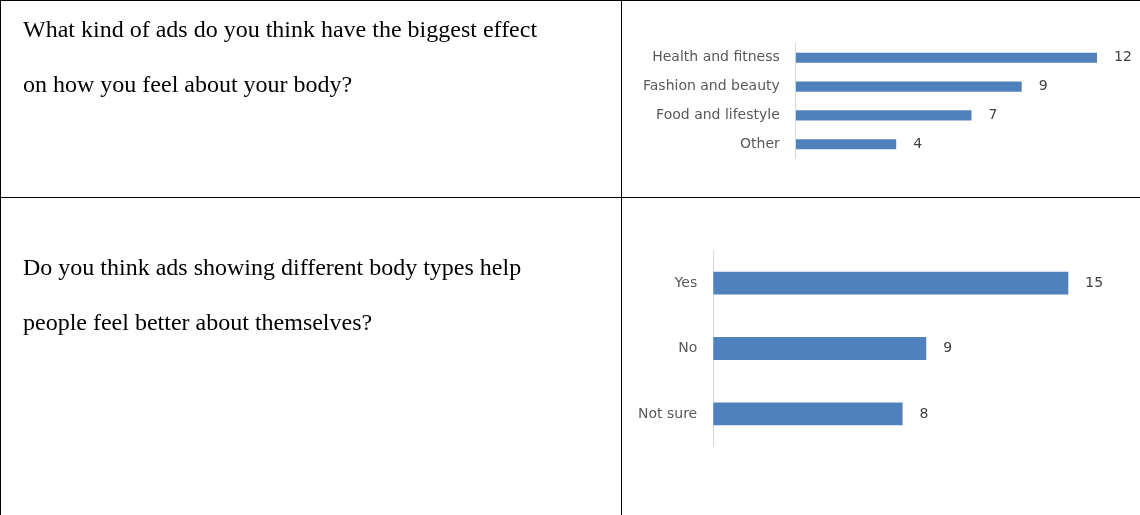 The image size is (1140, 515). What do you see at coordinates (688, 347) in the screenshot?
I see `y-tick-label: No` at bounding box center [688, 347].